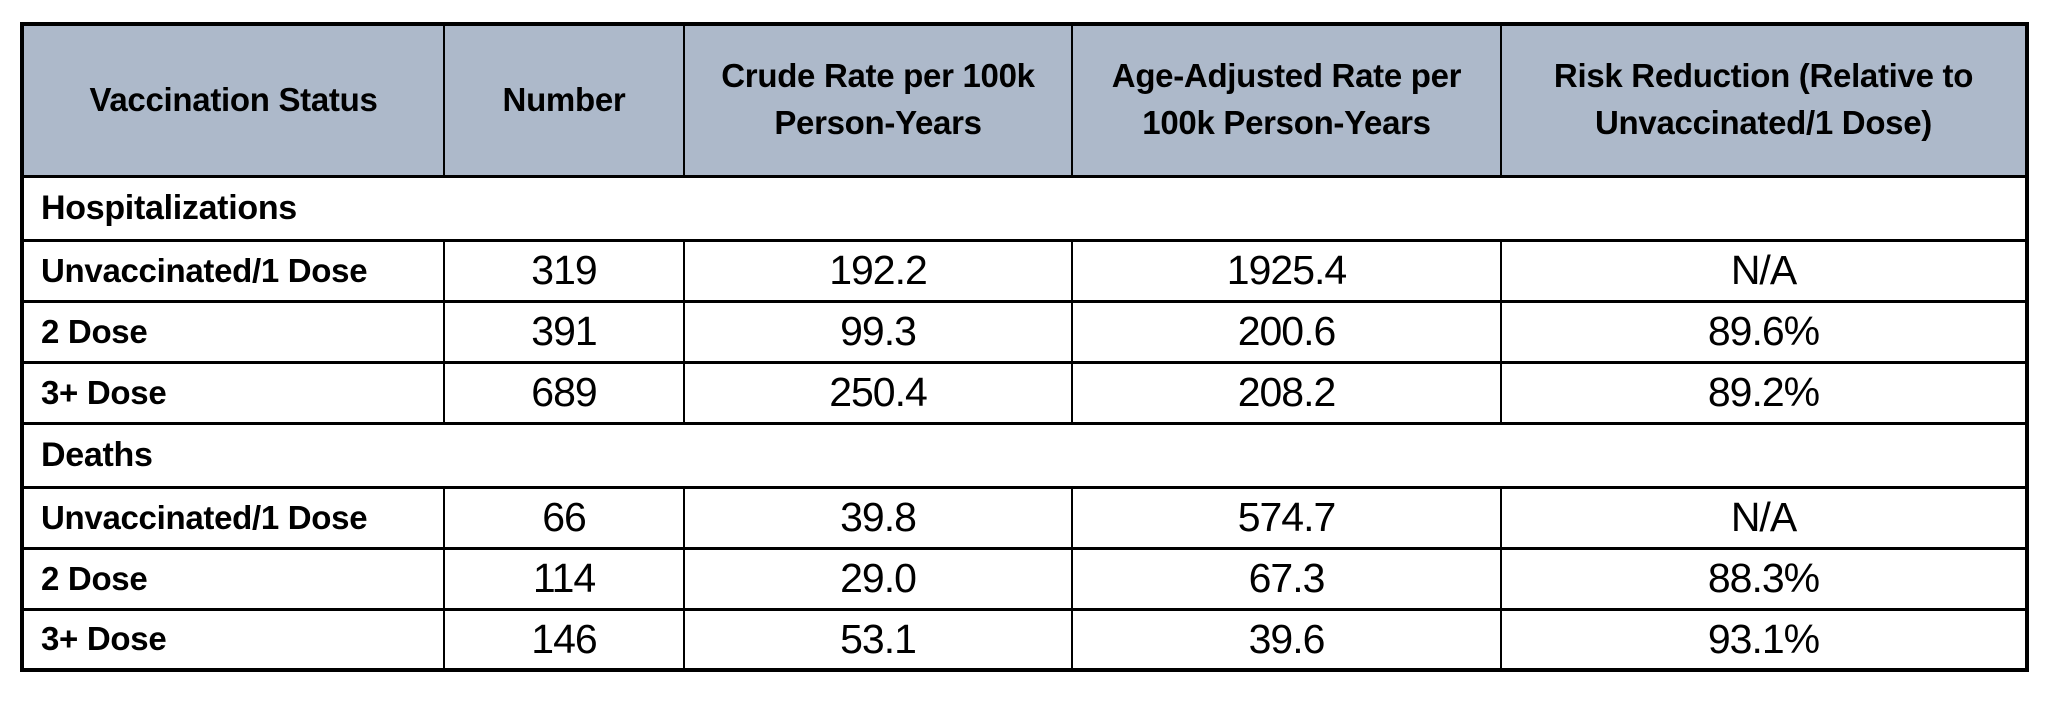 This screenshot has width=2046, height=718. Describe the element at coordinates (878, 392) in the screenshot. I see `cell-crude-rate: 250.4` at that location.